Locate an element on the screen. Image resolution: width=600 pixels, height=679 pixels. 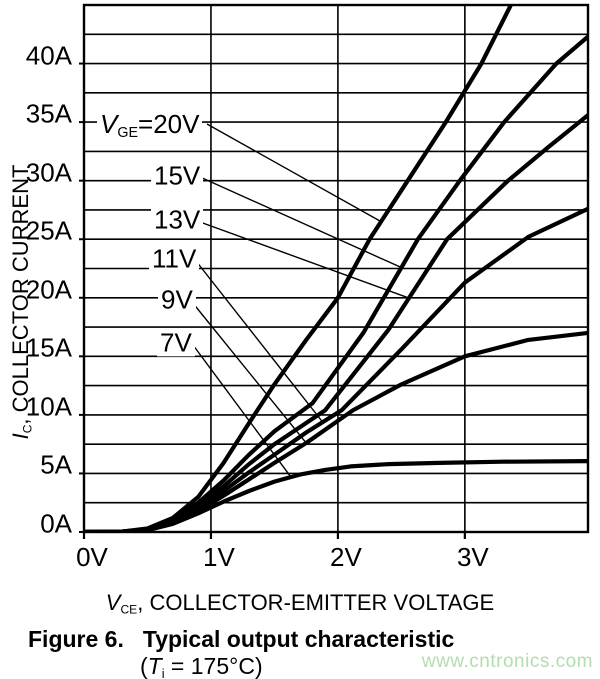
y-tick-label: 15A is located at coordinates (48, 347).